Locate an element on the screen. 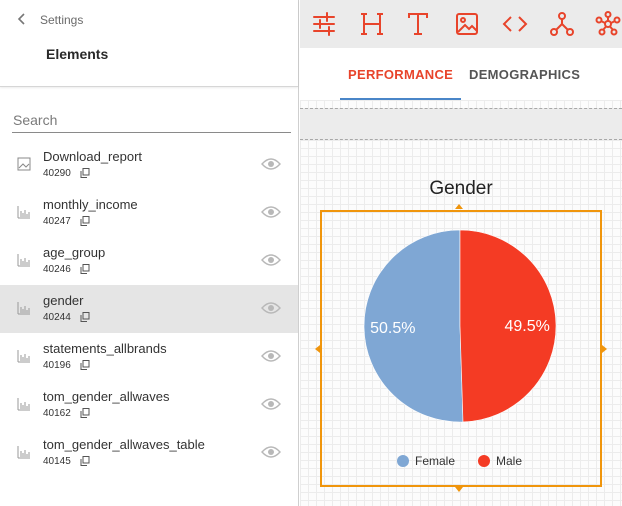  element-row-download-report: Download_report 40290 is located at coordinates (149, 165).